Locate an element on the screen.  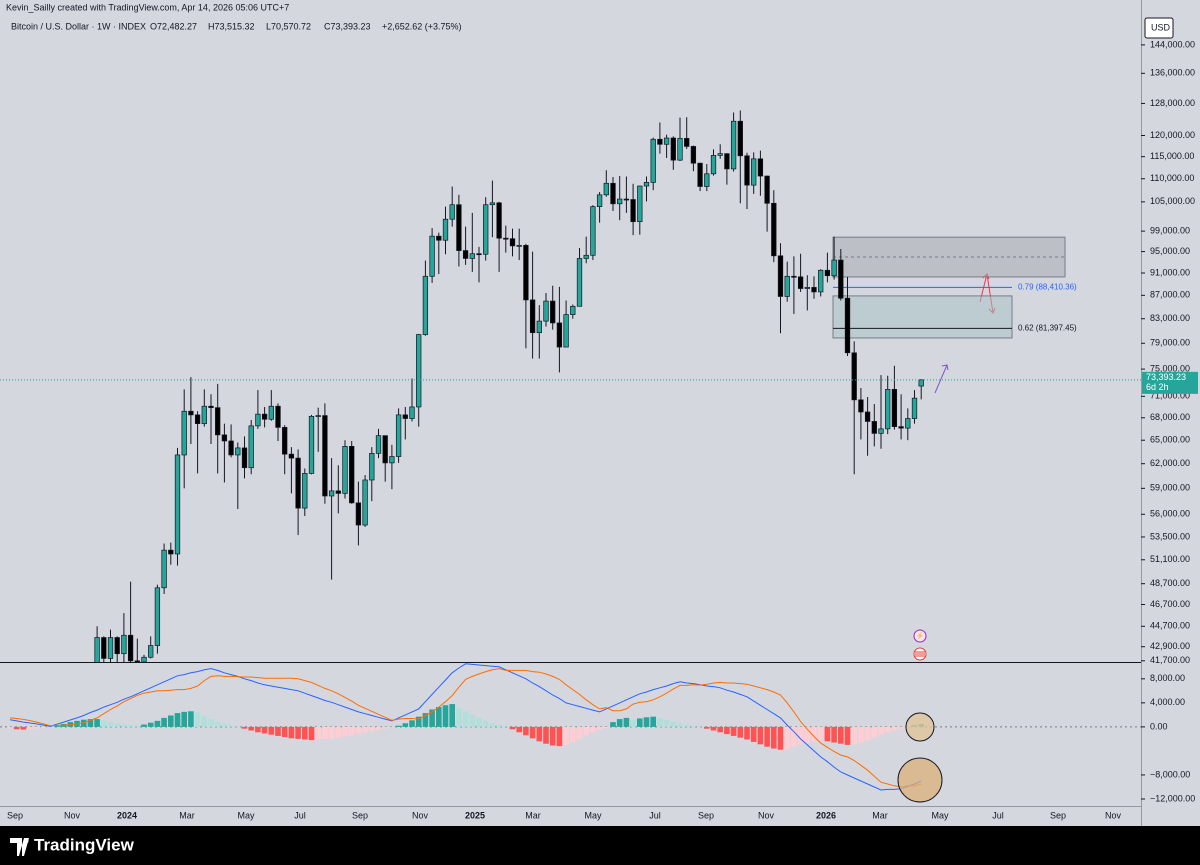
y-tick-label: 46,700.00 is located at coordinates (1170, 604).